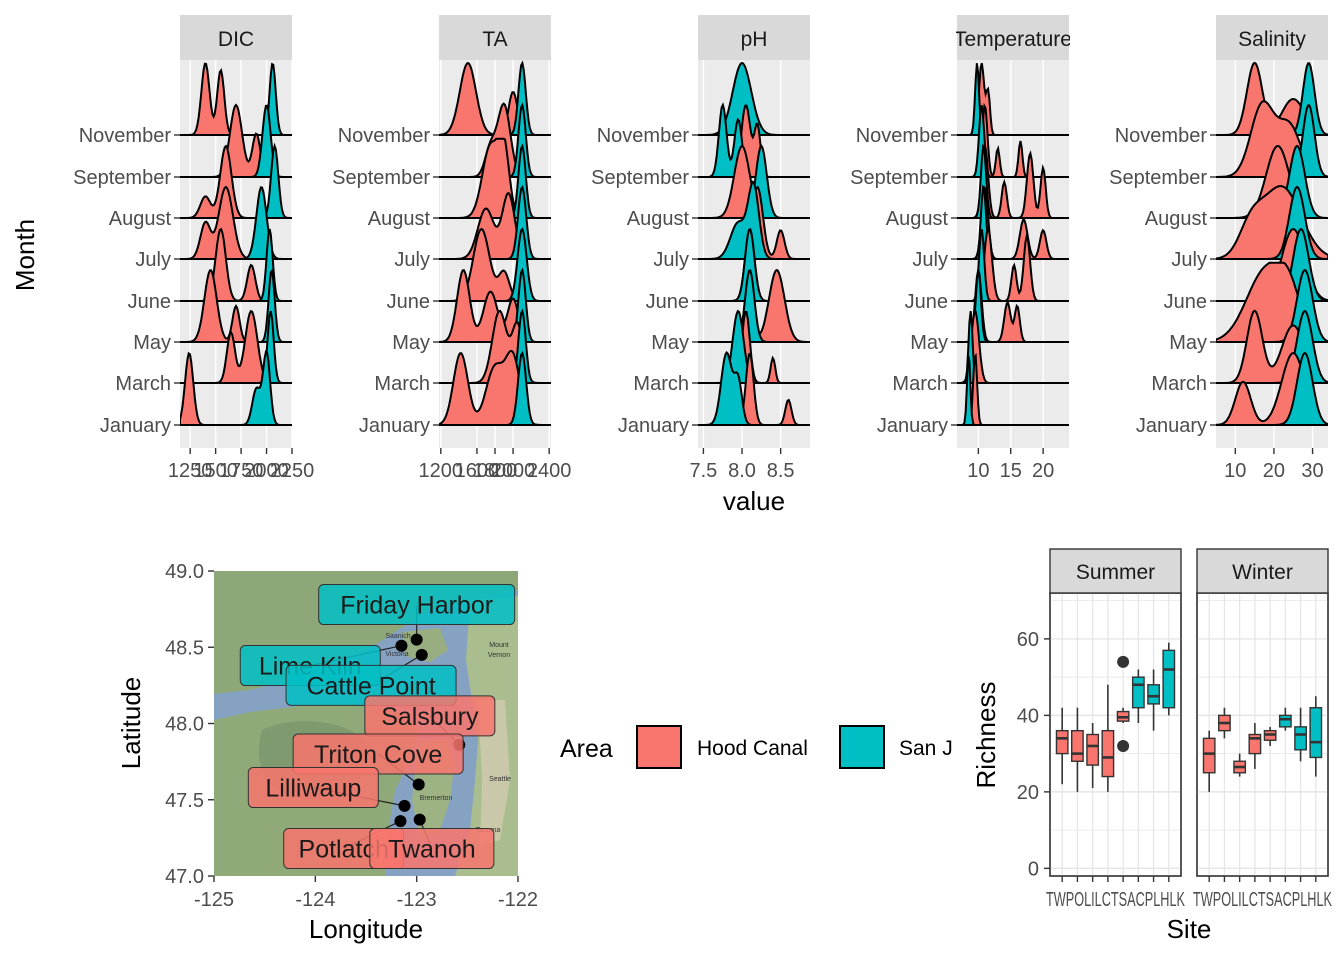  I want to click on strip-label-salinity: Salinity, so click(1272, 39).